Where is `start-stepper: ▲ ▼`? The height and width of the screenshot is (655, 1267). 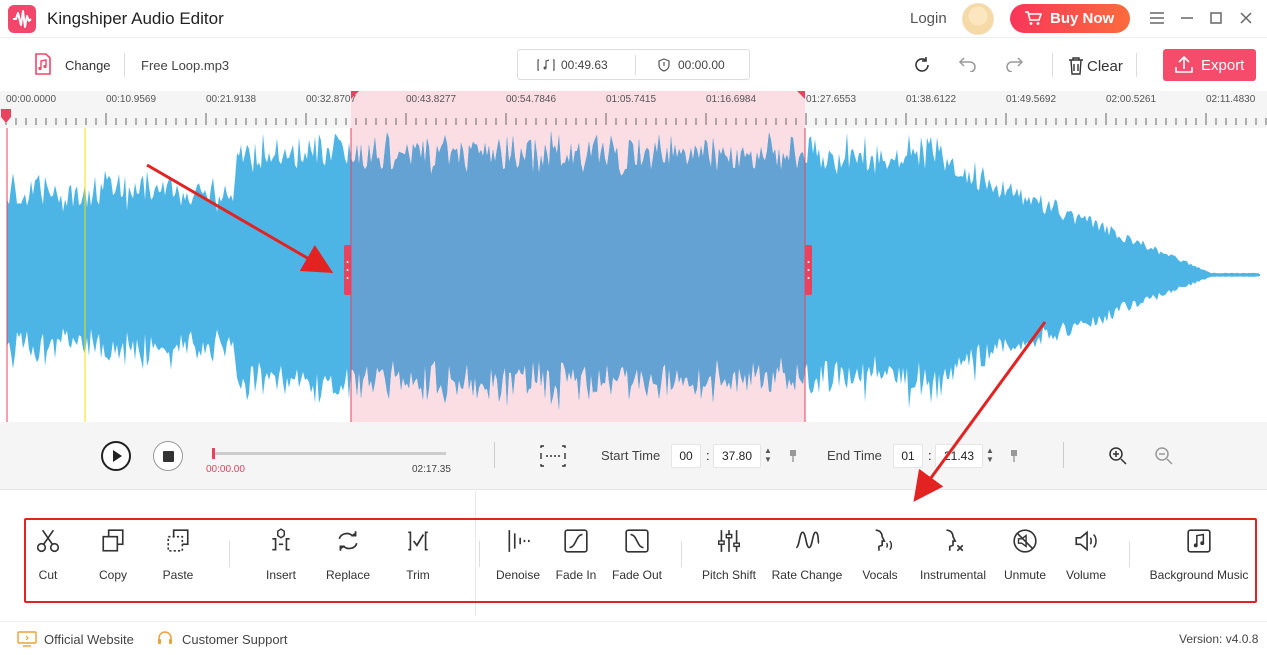 start-stepper: ▲ ▼ is located at coordinates (768, 455).